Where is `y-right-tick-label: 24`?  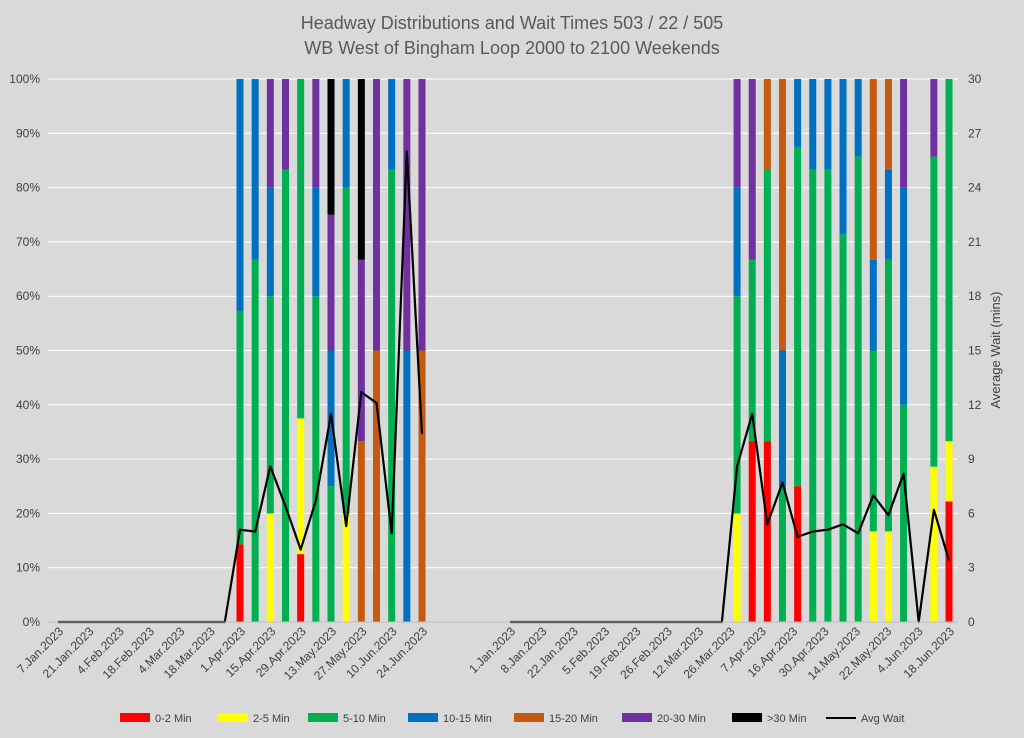
y-right-tick-label: 24 is located at coordinates (975, 188).